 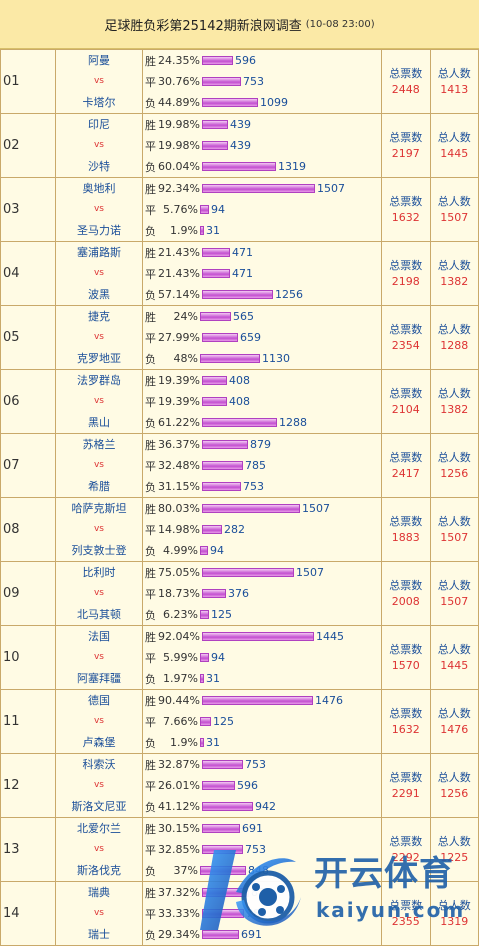 What do you see at coordinates (99, 380) in the screenshot?
I see `home-team-link: 法罗群岛` at bounding box center [99, 380].